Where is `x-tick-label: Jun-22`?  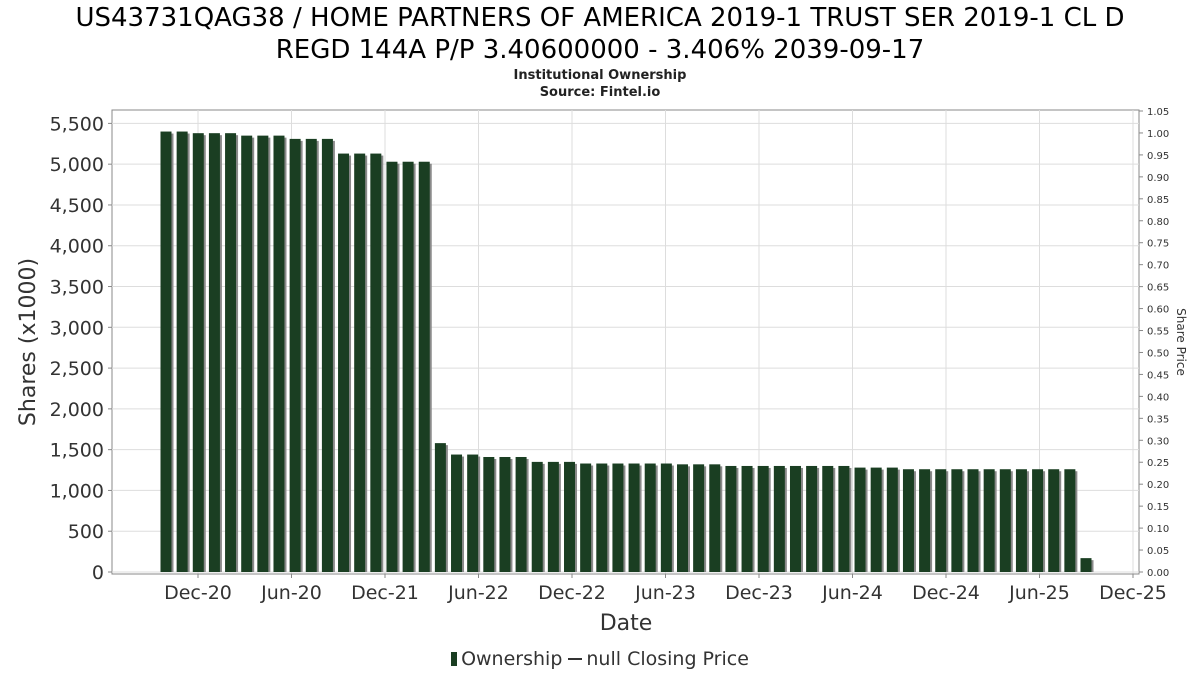
x-tick-label: Jun-22 is located at coordinates (478, 593).